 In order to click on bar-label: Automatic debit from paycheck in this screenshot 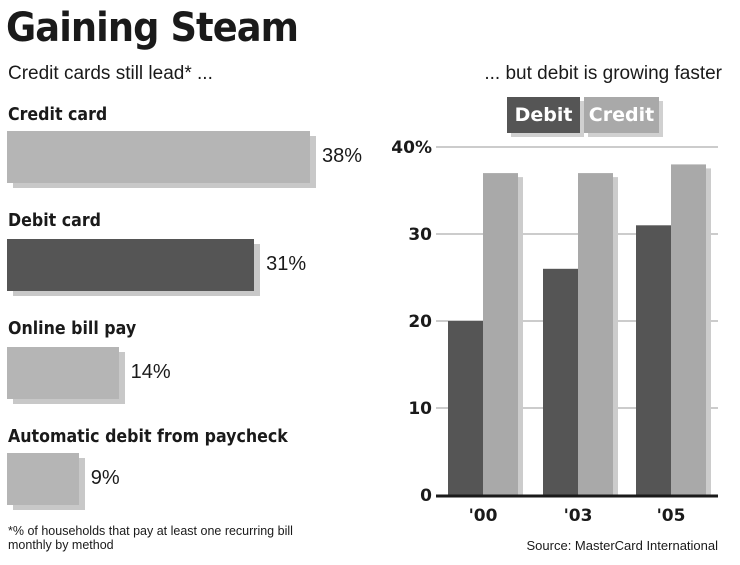, I will do `click(148, 436)`.